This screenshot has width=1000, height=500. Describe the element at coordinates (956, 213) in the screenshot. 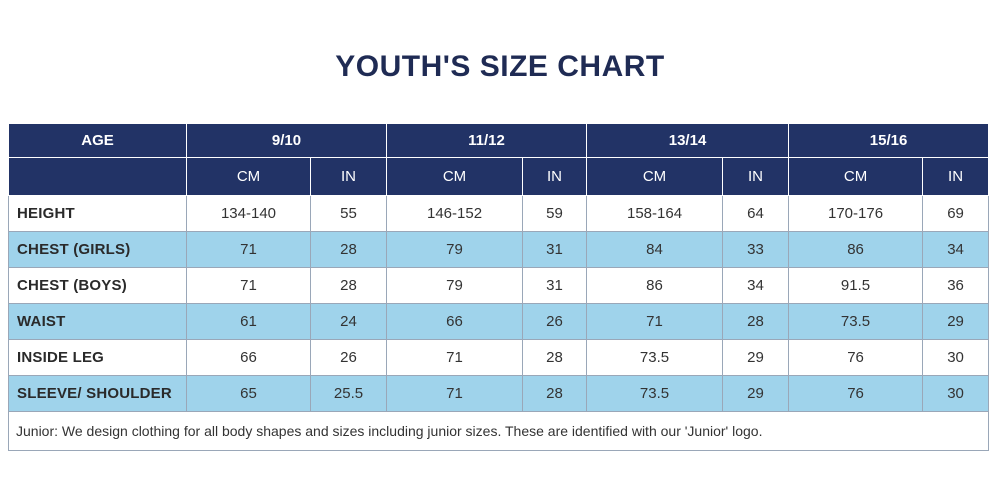

I see `table-cell: 69` at that location.